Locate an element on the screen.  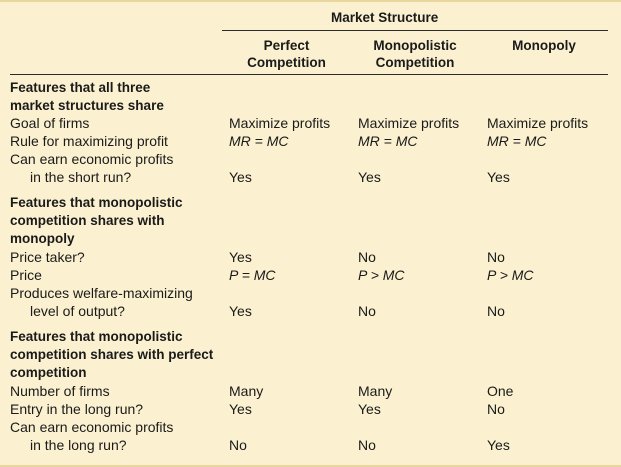
section-heading: monopoly is located at coordinates (42, 238).